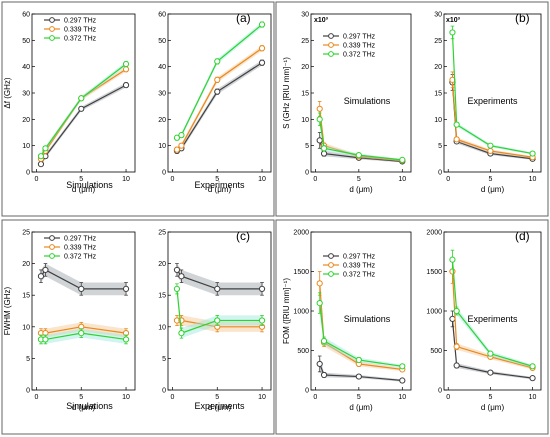  I want to click on subplot-title: Simulations, so click(89, 406).